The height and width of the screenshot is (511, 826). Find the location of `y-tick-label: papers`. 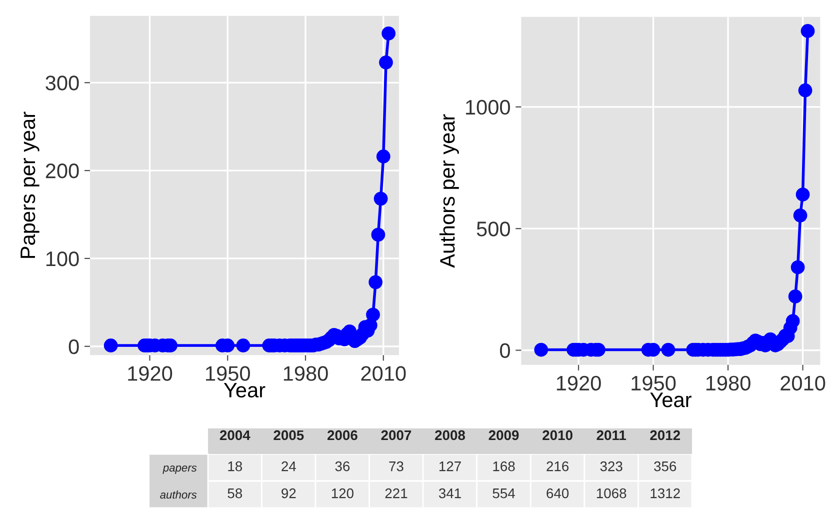

y-tick-label: papers is located at coordinates (179, 470).